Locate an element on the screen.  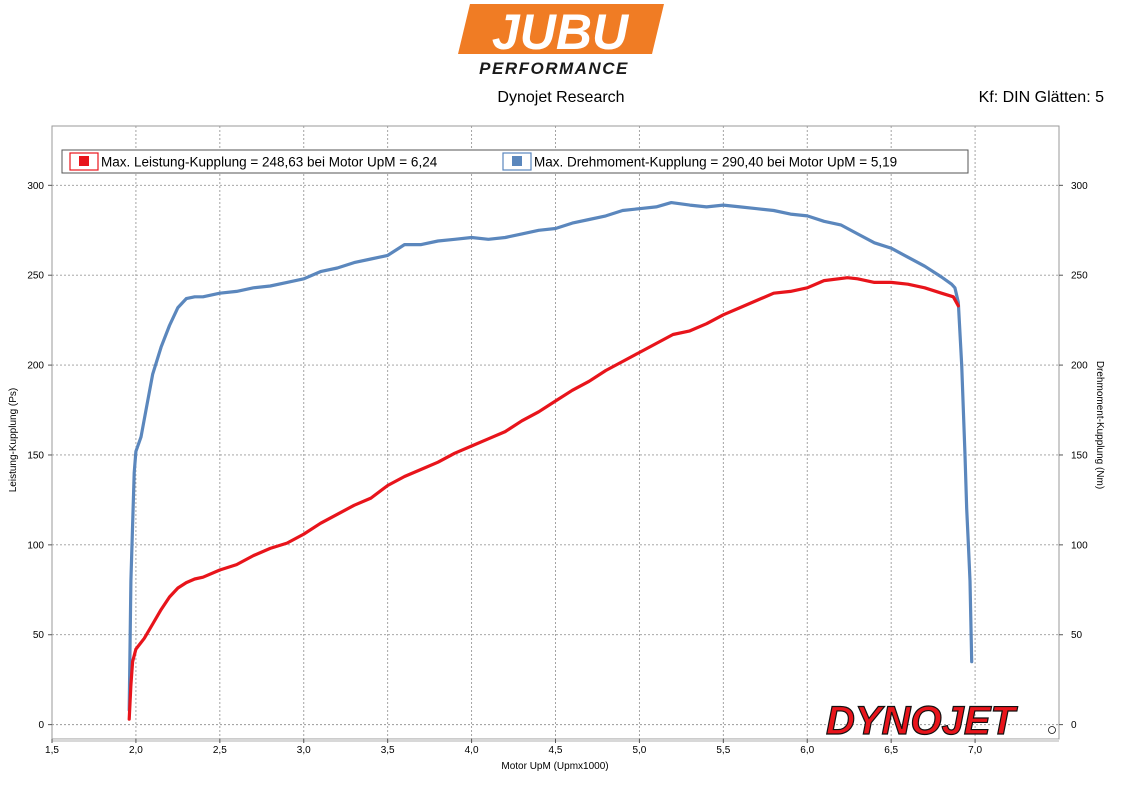
settings-label: Kf: DIN Glätten: 5 is located at coordinates (1041, 97).